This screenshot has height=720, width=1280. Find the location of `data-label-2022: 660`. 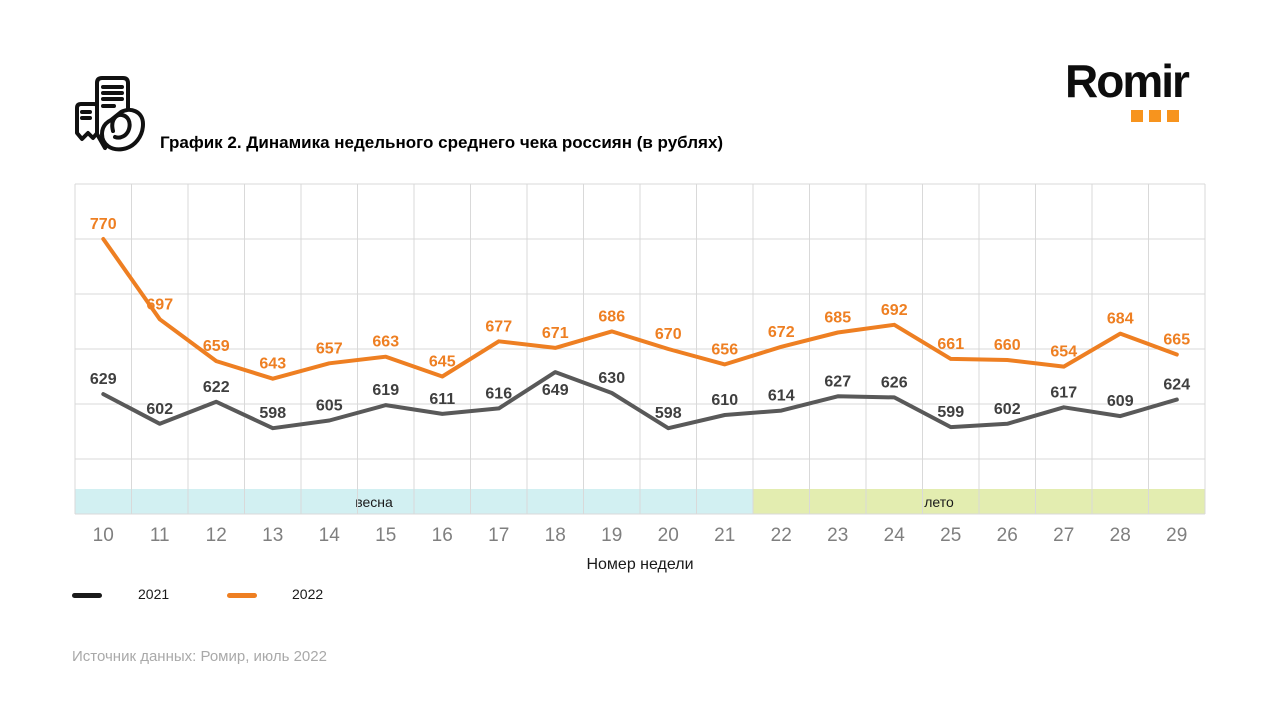

data-label-2022: 660 is located at coordinates (1007, 345).